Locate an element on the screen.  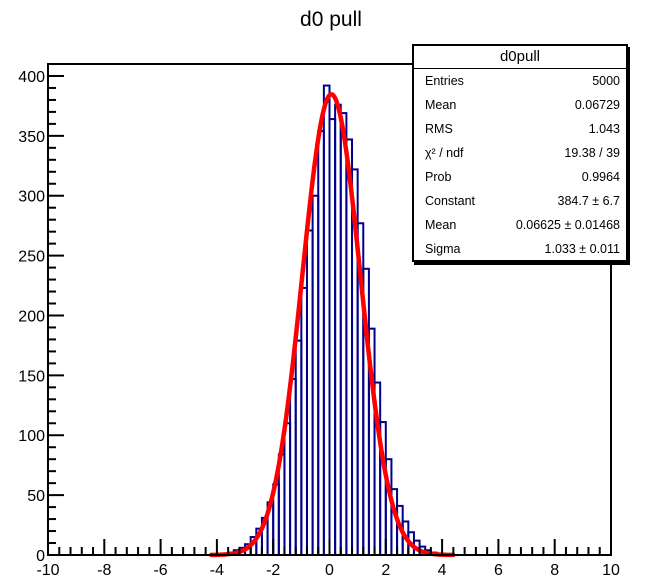
y-tick-label: 150 is located at coordinates (31, 376).